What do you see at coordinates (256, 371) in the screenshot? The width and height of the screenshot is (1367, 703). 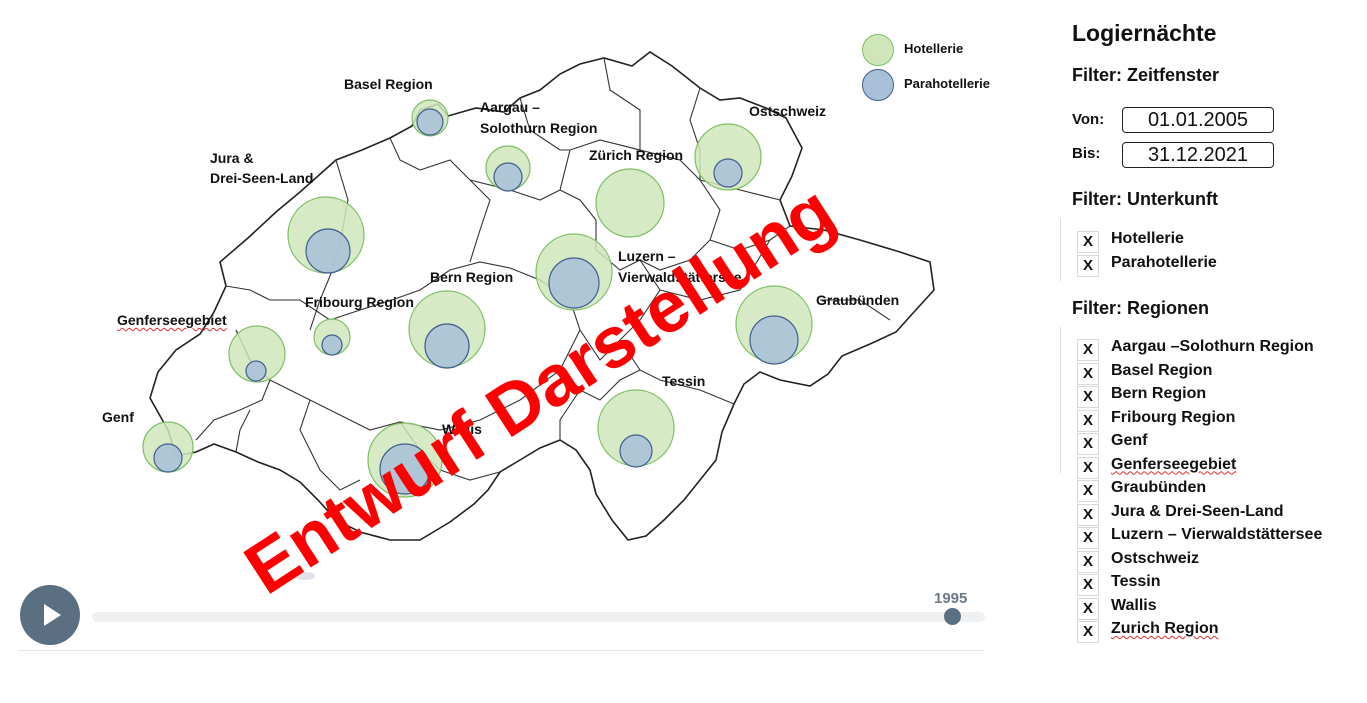 I see `parahotellerie-bubble-genferseegebiet` at bounding box center [256, 371].